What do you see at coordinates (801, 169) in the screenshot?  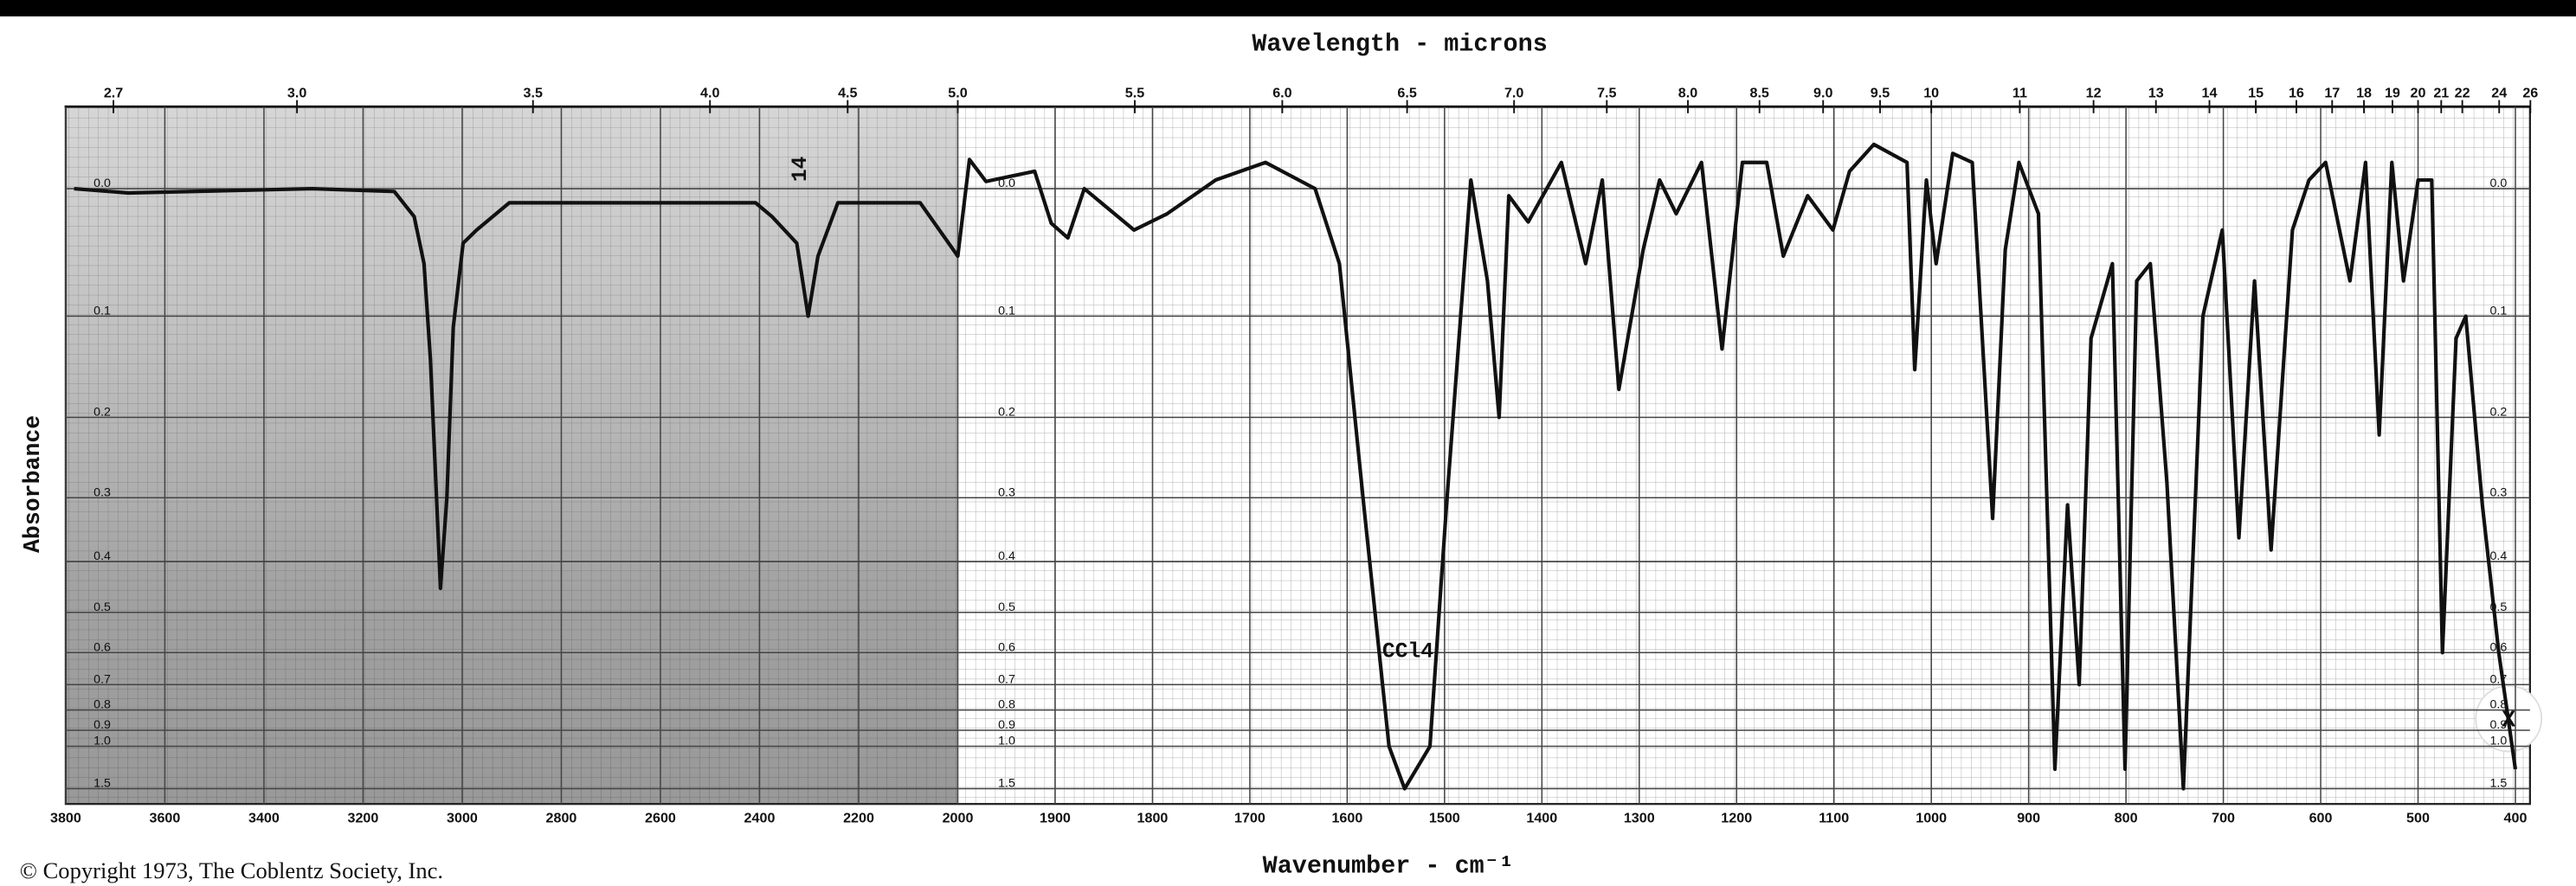 I see `annotation: 14` at bounding box center [801, 169].